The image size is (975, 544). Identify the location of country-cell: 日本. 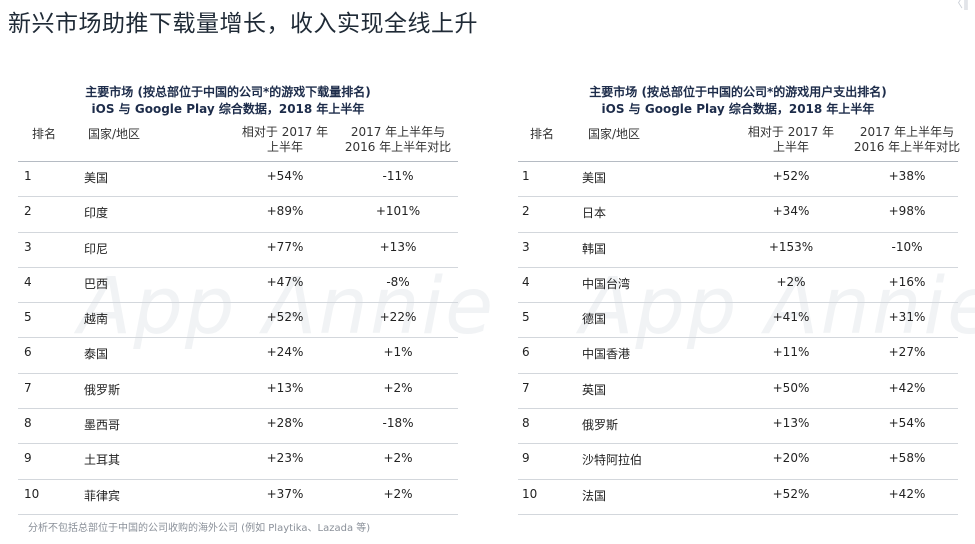
(594, 213).